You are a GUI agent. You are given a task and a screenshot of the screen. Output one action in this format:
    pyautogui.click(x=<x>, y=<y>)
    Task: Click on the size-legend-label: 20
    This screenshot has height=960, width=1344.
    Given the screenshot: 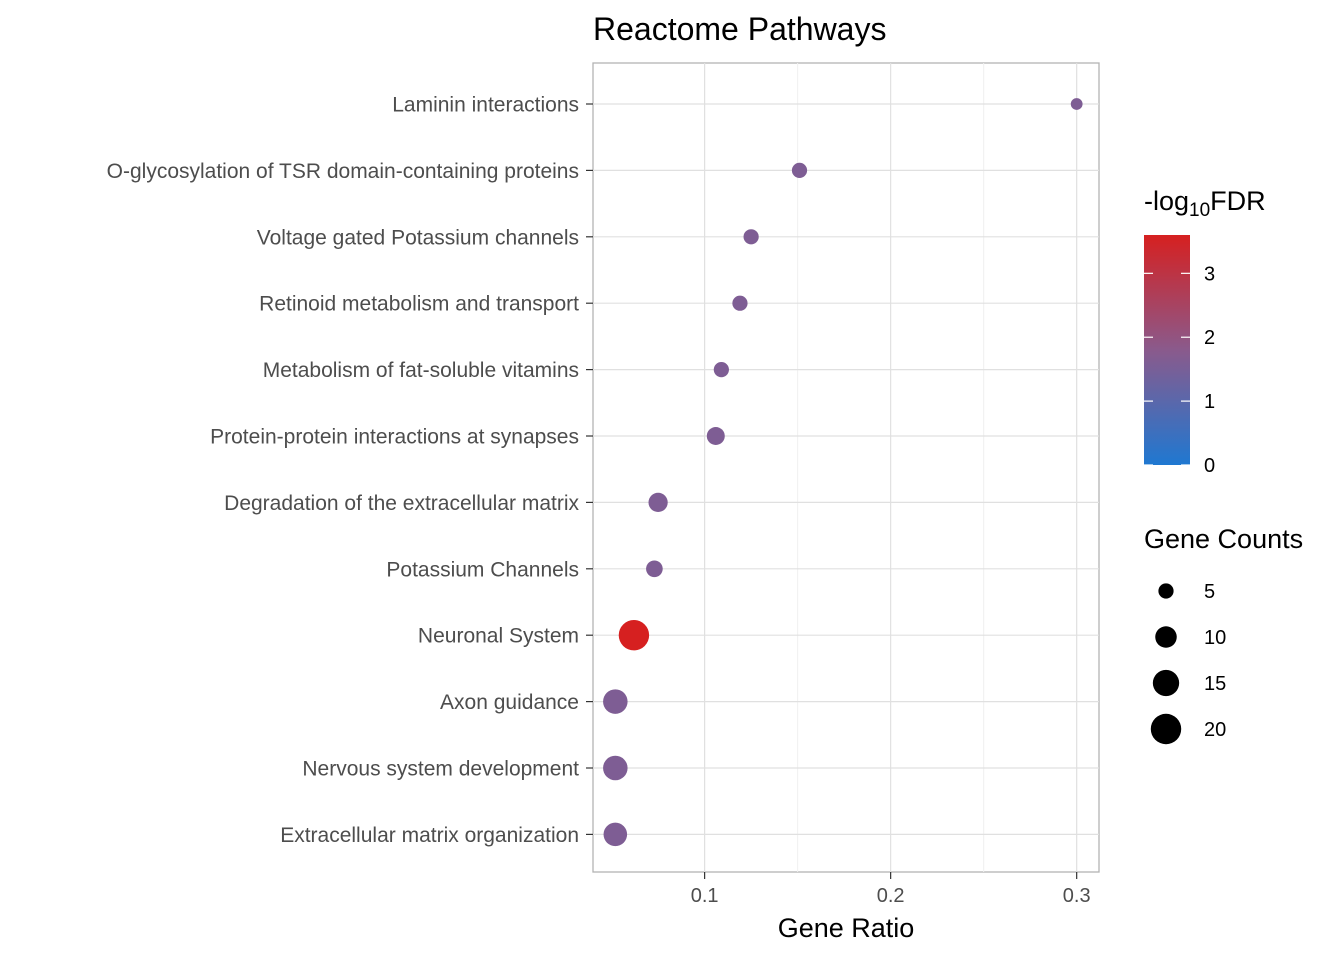 What is the action you would take?
    pyautogui.click(x=1215, y=730)
    